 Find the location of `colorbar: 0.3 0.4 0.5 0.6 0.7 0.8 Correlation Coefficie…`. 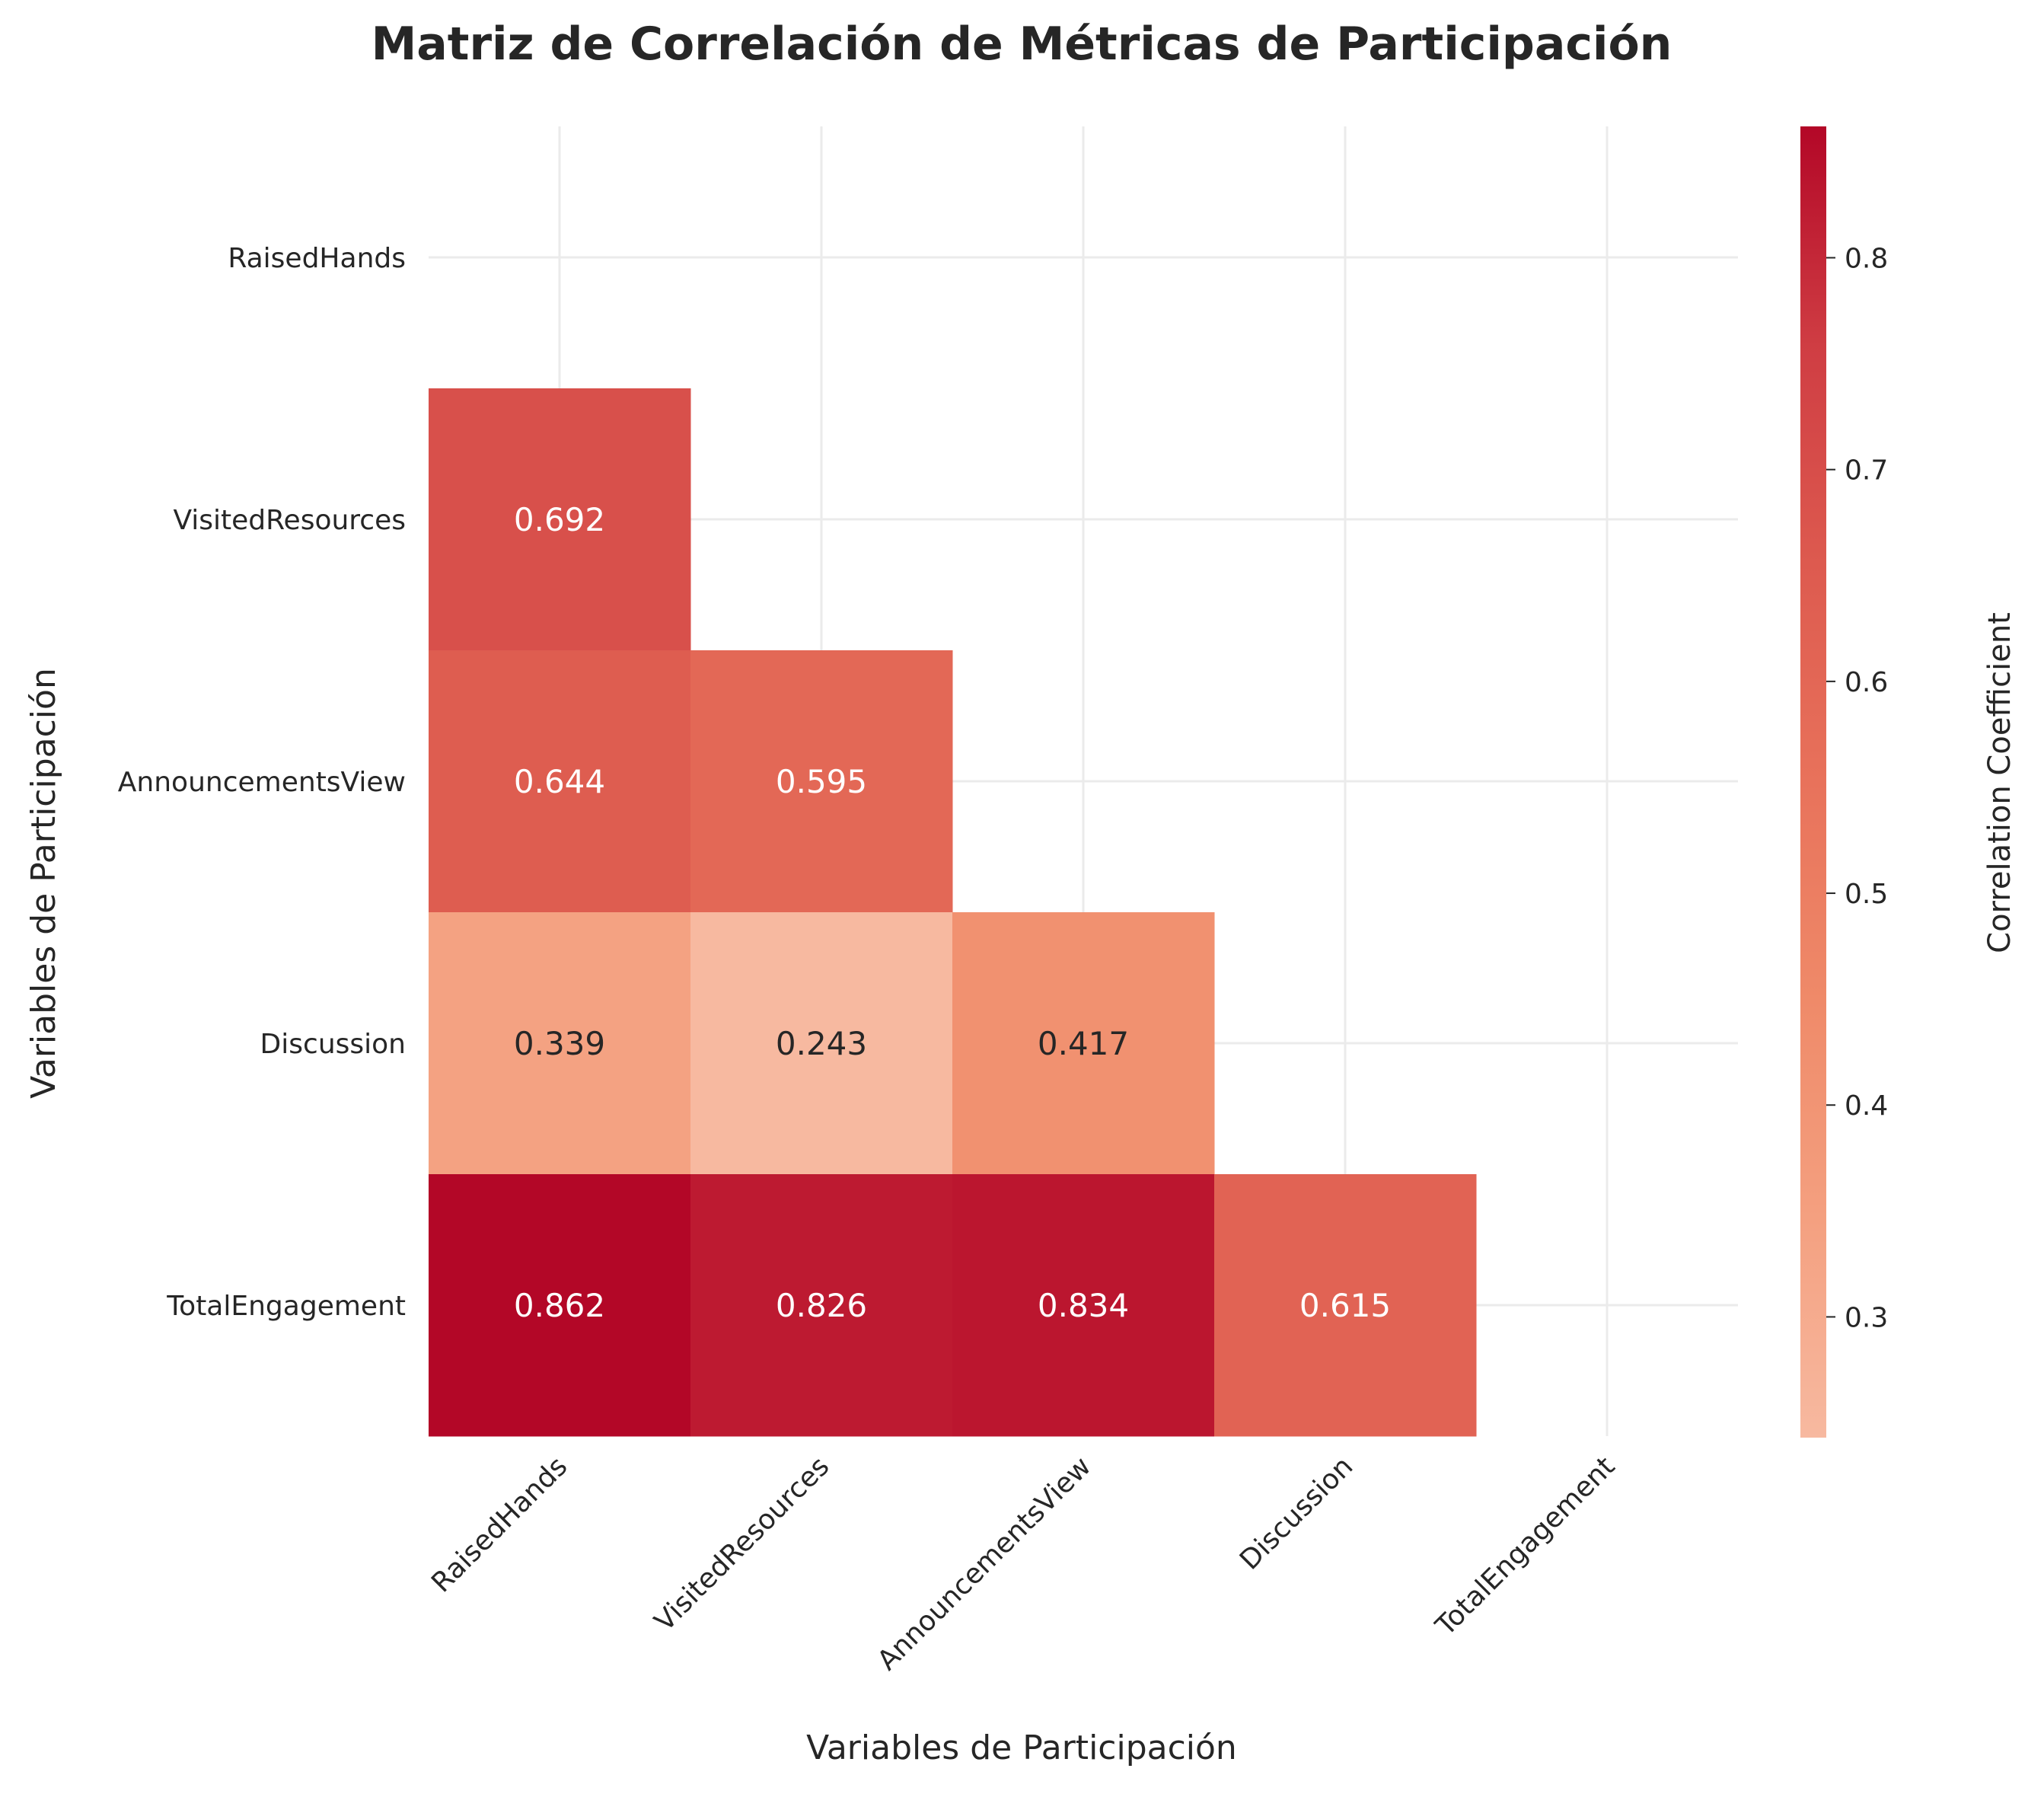

colorbar: 0.3 0.4 0.5 0.6 0.7 0.8 Correlation Coefficie… is located at coordinates (1908, 782).